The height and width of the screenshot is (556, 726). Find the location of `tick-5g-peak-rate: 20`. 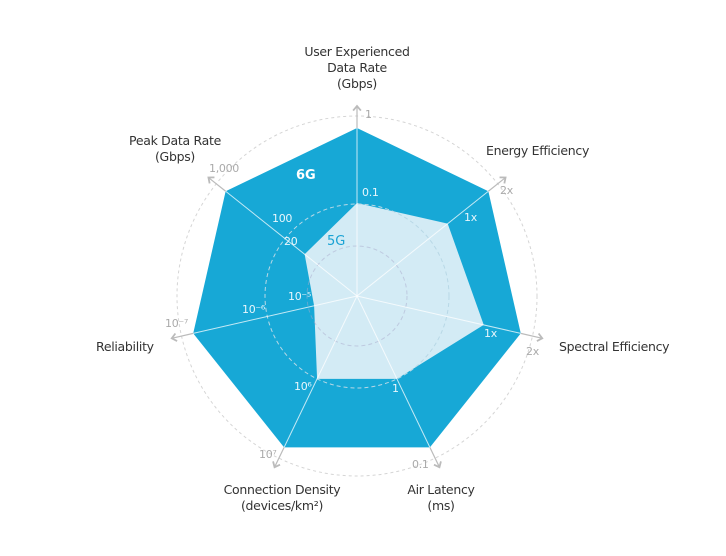

tick-5g-peak-rate: 20 is located at coordinates (291, 241).